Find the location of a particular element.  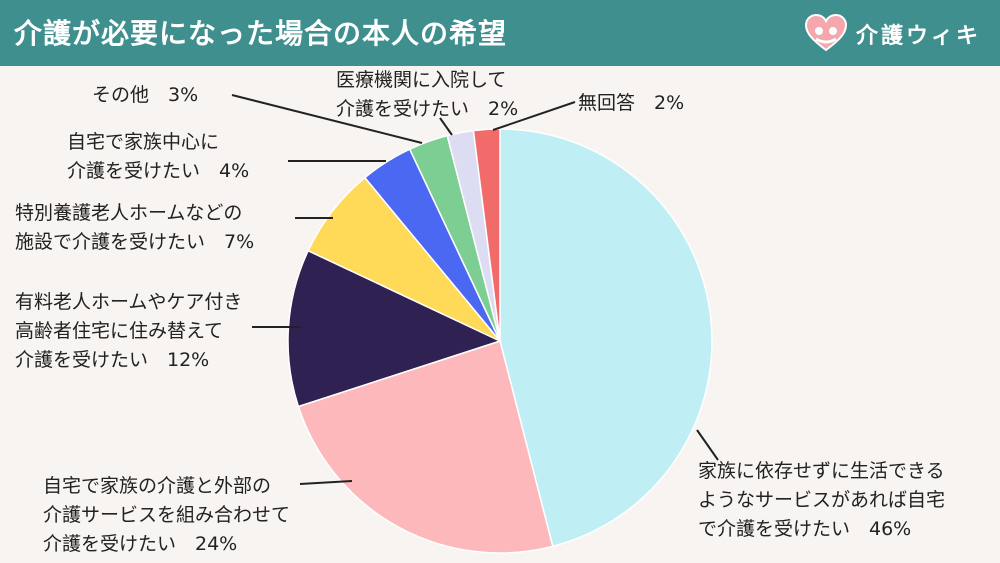

header-bar: 介護が必要になった場合の本人の希望 介護ウィキ is located at coordinates (500, 33).